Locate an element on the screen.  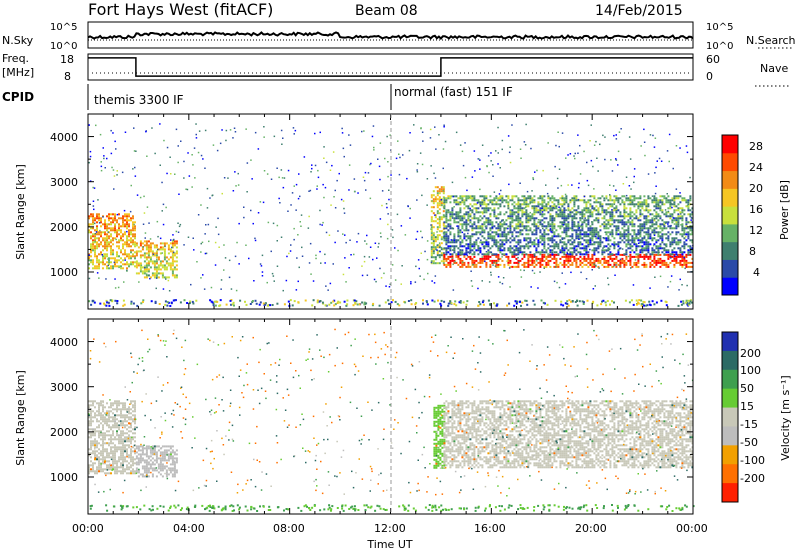
cpid-label: CPID is located at coordinates (18, 97).